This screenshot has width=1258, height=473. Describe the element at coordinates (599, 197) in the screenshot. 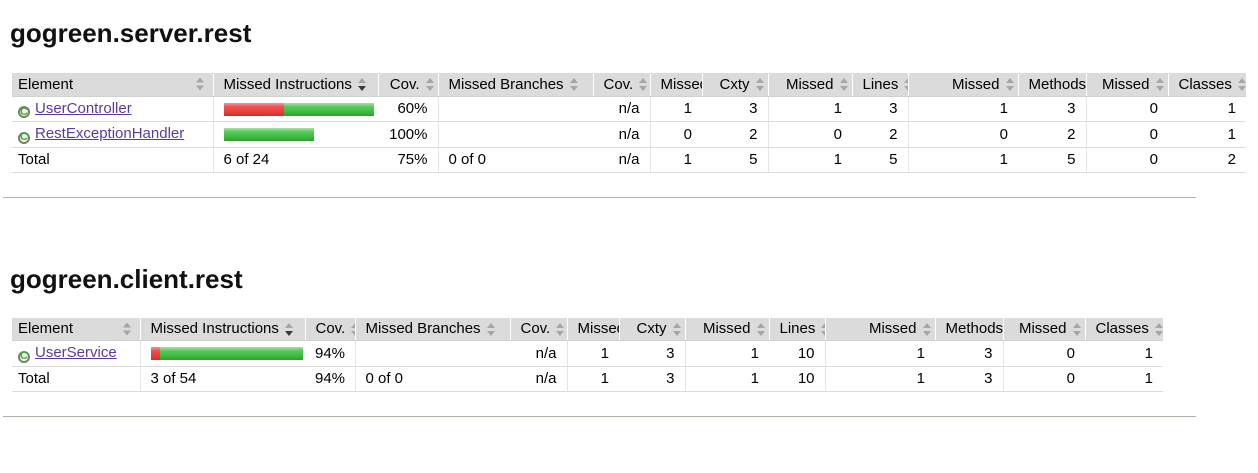

I see `section-divider` at that location.